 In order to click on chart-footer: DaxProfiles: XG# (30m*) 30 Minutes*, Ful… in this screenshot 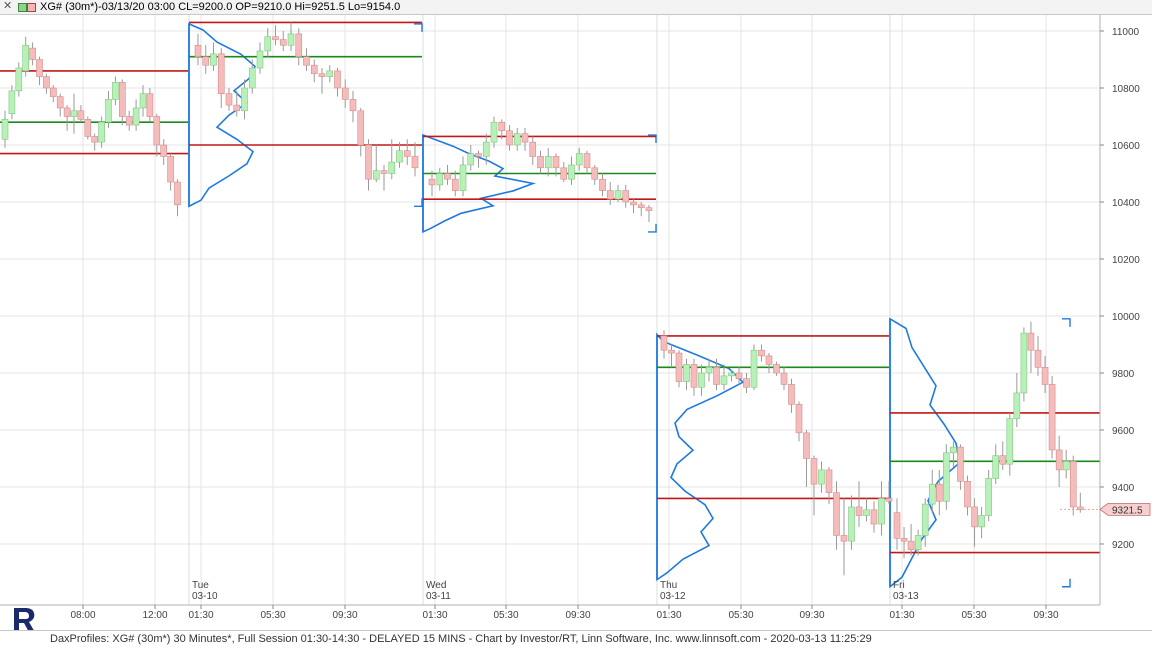, I will do `click(576, 639)`.